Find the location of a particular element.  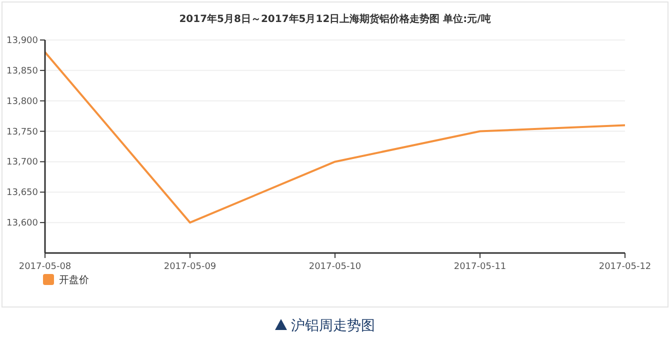

text: 沪铝周走势图 is located at coordinates (333, 326).